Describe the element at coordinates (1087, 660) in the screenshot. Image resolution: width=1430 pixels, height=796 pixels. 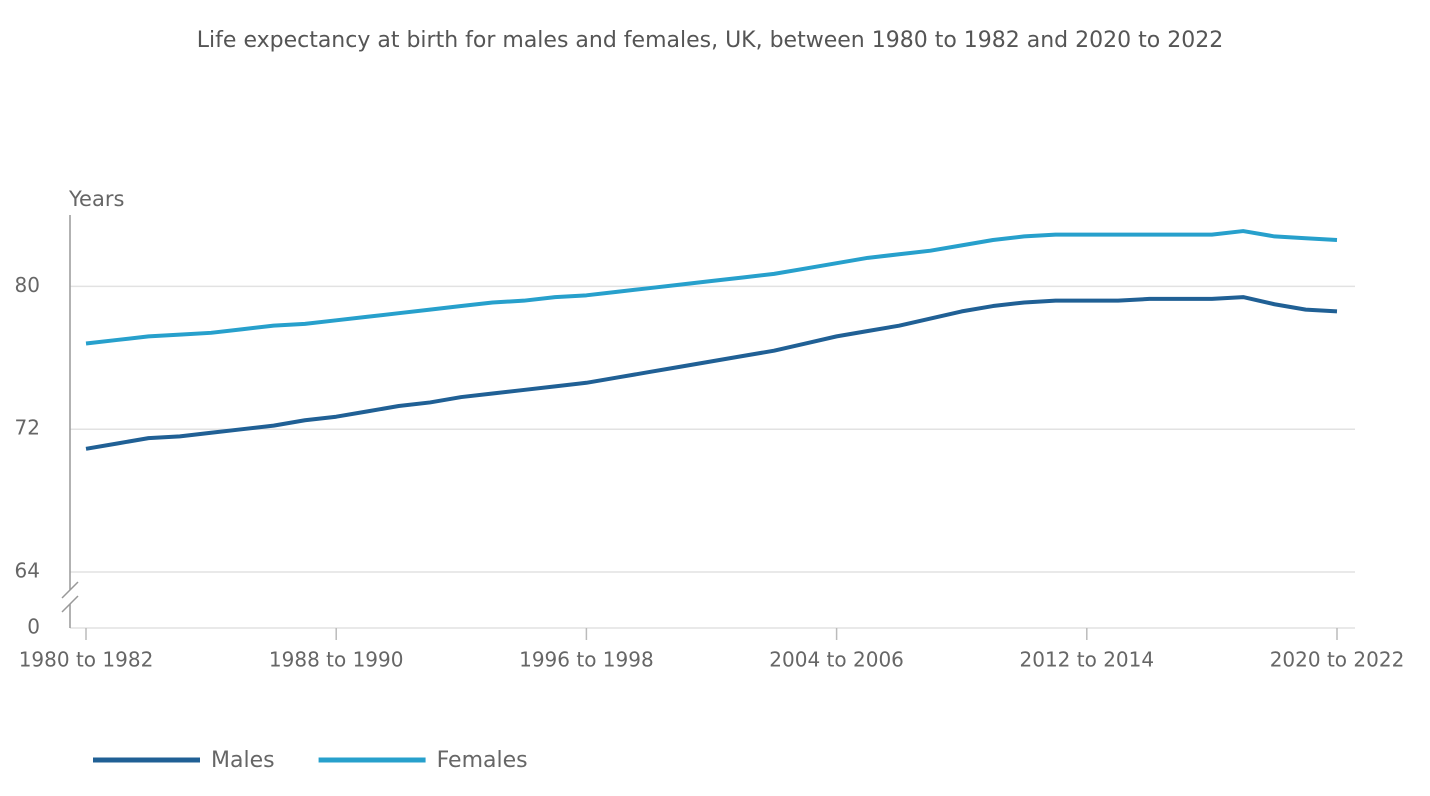
I see `x-tick-label: 2012 to 2014` at that location.